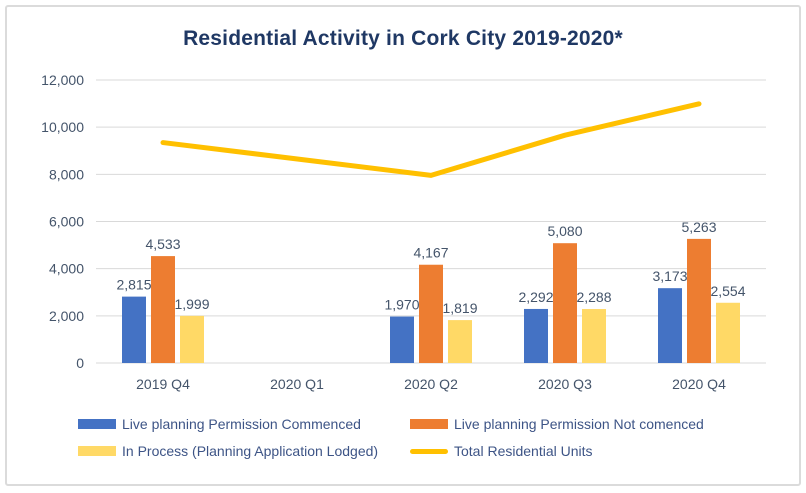  I want to click on legend-item-in-process: In Process (Planning Application Lodged), so click(244, 451).